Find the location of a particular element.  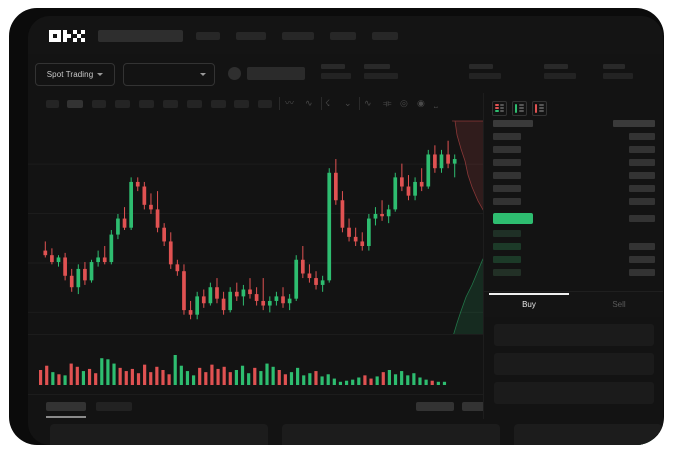

chart-type-chevron-icon: ⌄ is located at coordinates (348, 103).